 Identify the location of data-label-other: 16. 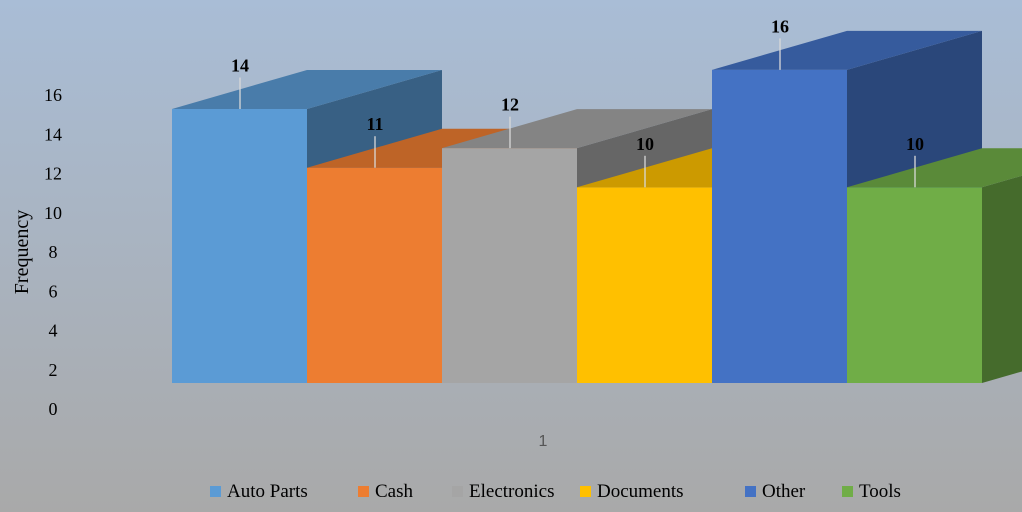
(780, 26).